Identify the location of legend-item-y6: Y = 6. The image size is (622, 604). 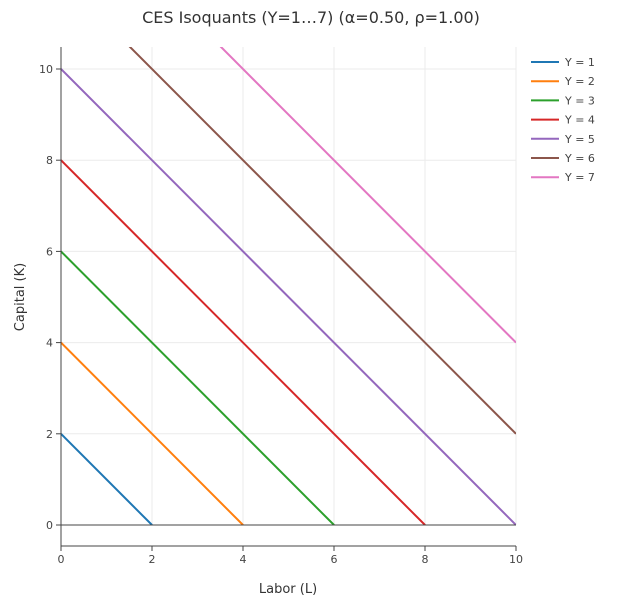
(563, 158).